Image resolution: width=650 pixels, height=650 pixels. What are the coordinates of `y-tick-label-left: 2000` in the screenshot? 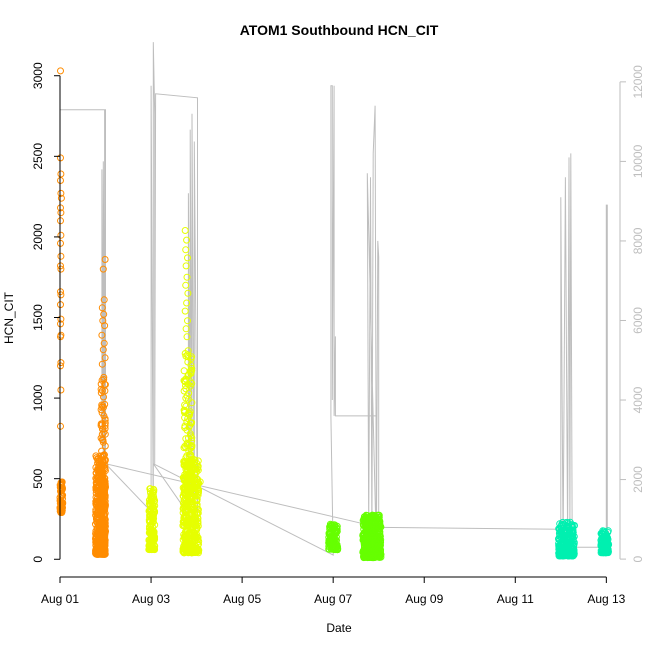 It's located at (38, 236).